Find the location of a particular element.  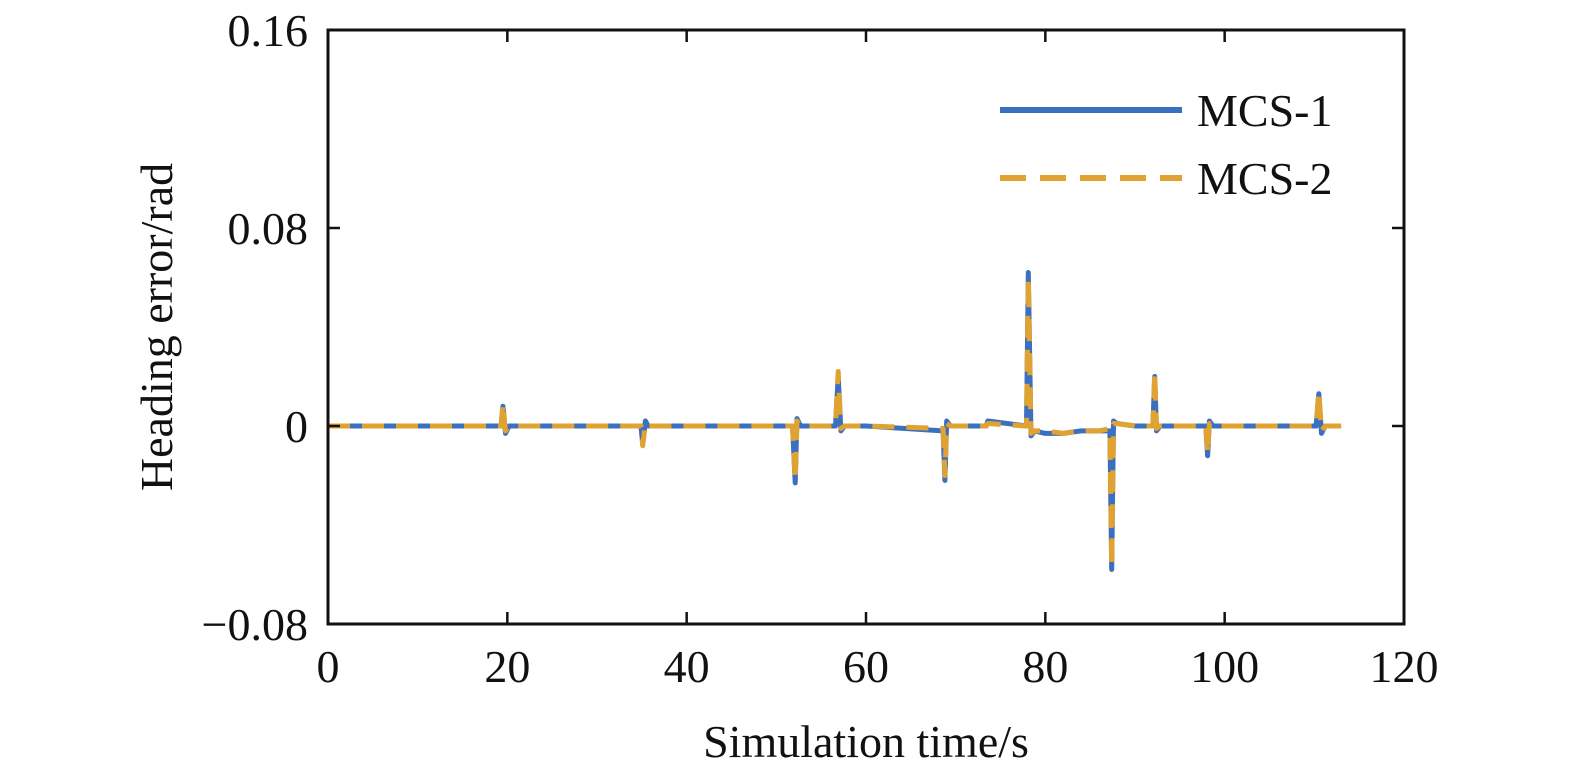

legend-label-mcs-1: MCS-1 is located at coordinates (1264, 110).